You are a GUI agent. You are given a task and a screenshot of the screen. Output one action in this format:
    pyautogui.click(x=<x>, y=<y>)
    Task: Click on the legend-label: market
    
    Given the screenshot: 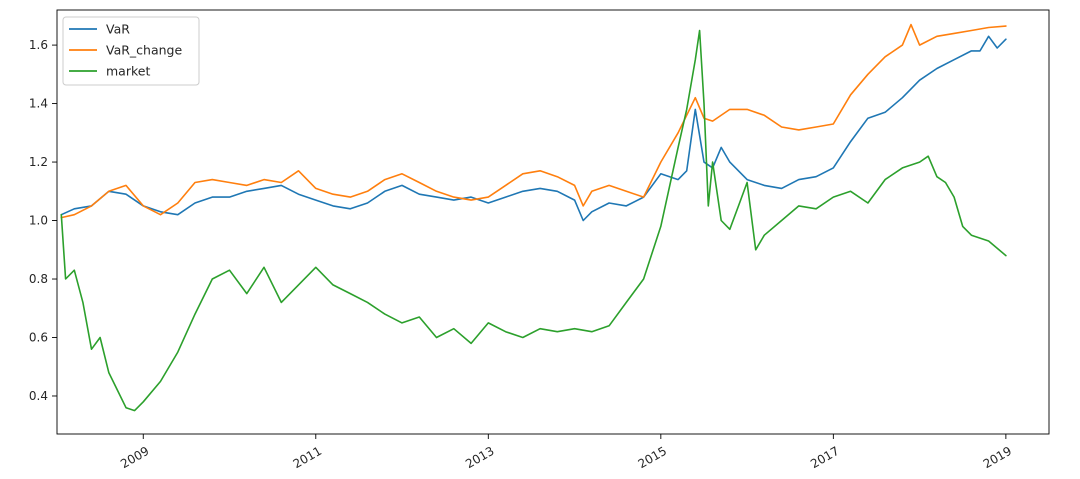 What is the action you would take?
    pyautogui.click(x=128, y=71)
    